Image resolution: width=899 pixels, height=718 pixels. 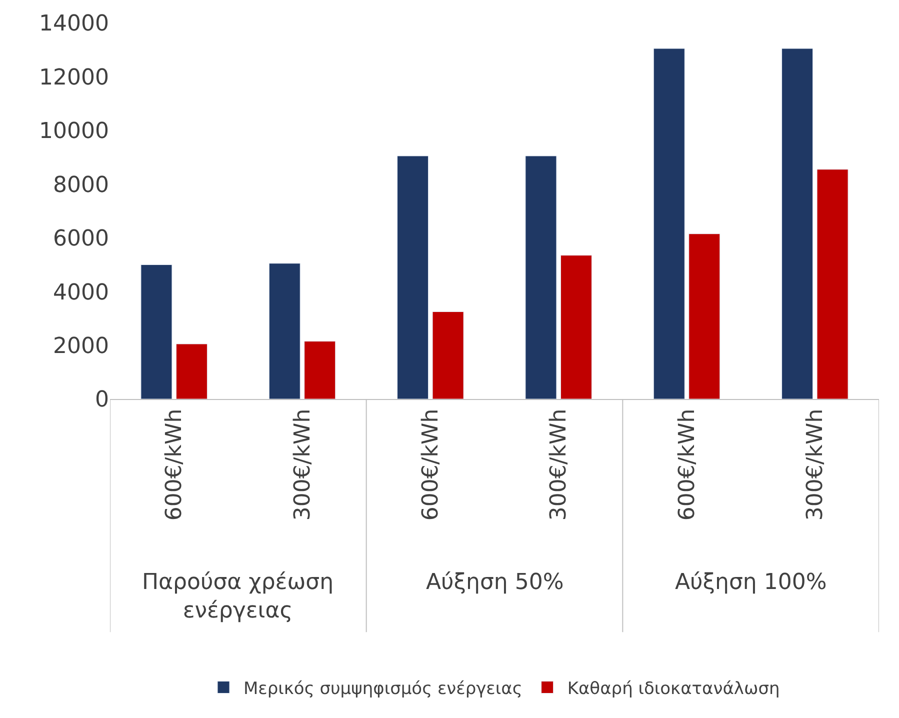 I want to click on text: Αύξηση 50%, so click(x=495, y=582).